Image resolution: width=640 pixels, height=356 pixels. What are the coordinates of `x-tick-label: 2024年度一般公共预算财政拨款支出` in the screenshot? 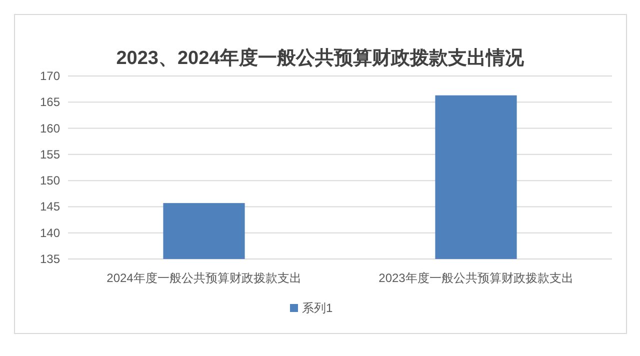 It's located at (204, 278).